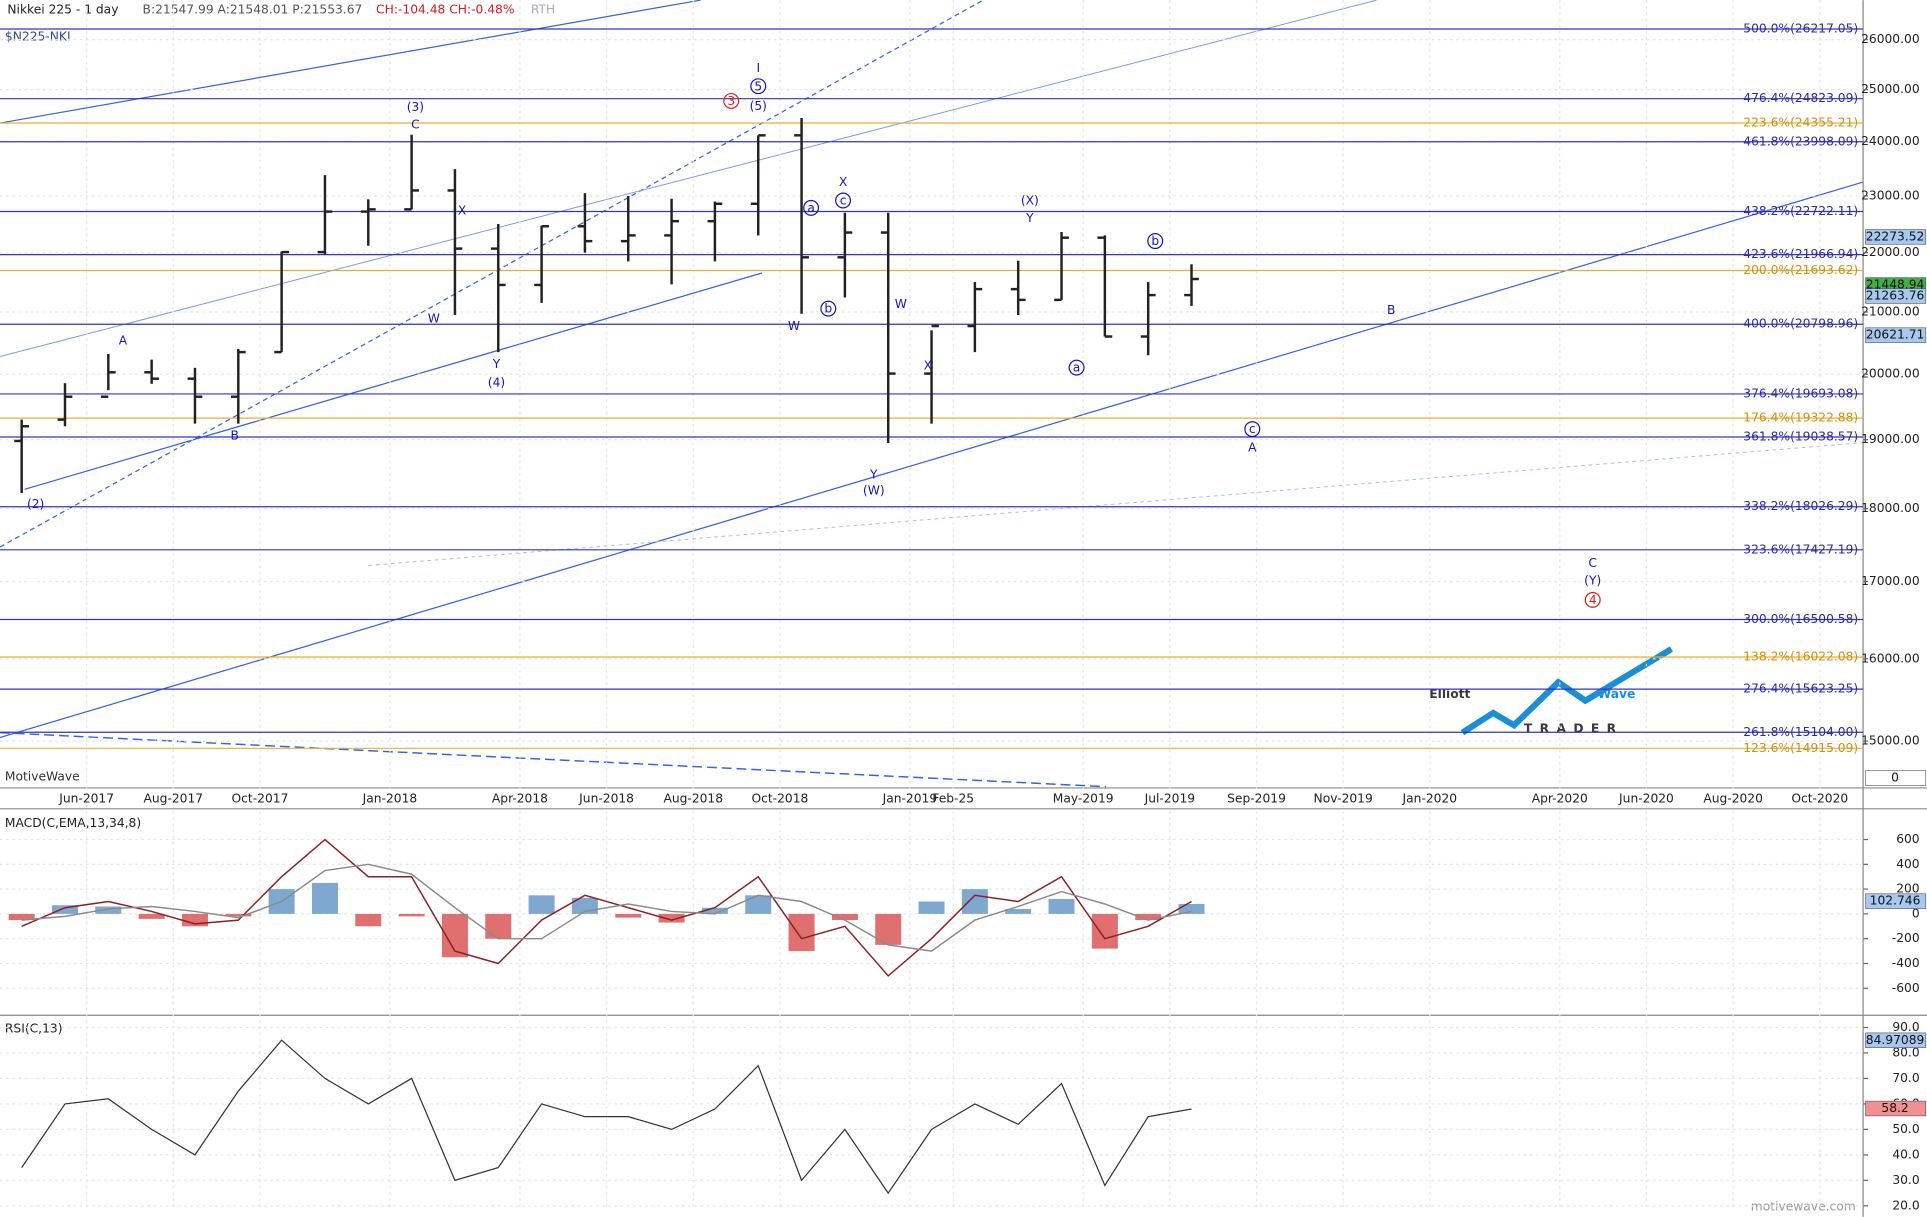  I want to click on fib-level-label: 461.8%(23998.09), so click(1800, 141).